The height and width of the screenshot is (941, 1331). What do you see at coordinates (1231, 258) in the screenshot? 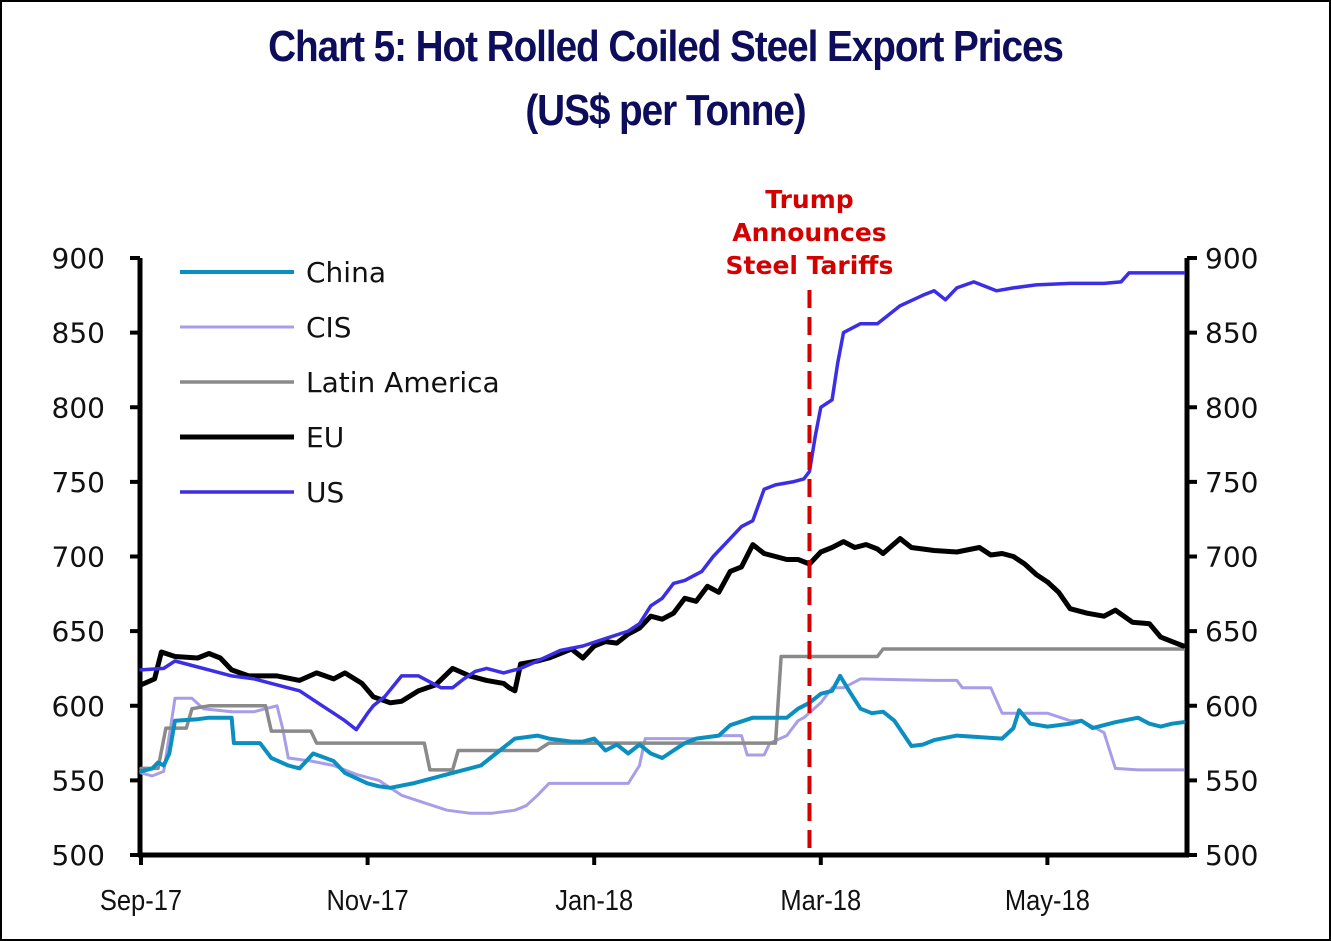
I see `y-tick-label-right: 900` at bounding box center [1231, 258].